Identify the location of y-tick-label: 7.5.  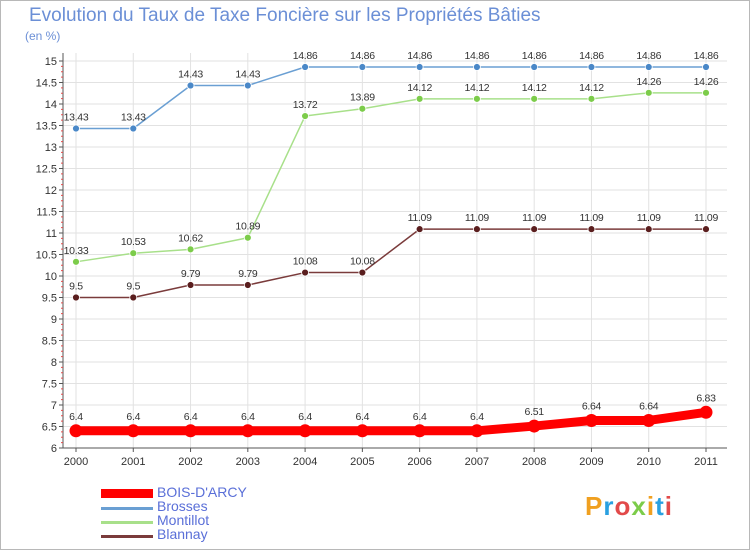
(49, 385).